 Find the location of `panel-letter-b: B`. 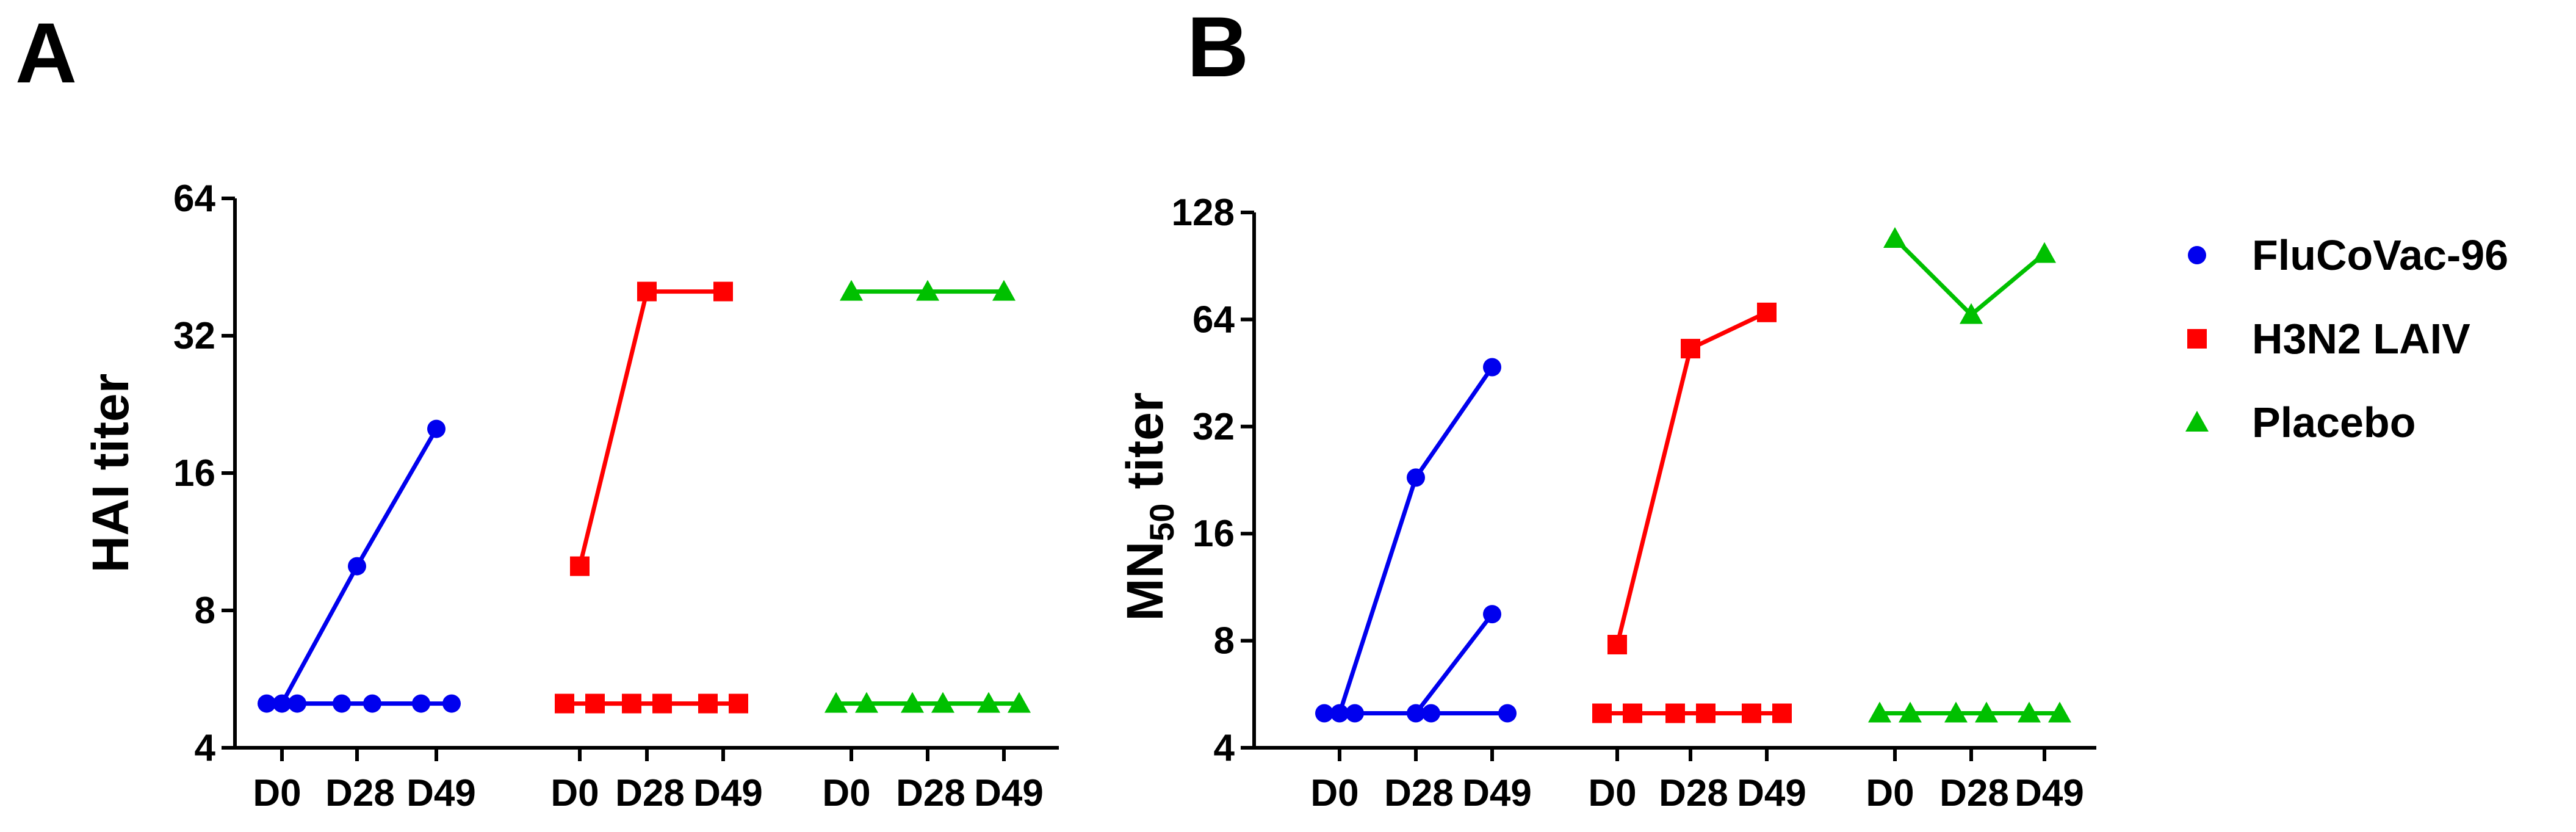

panel-letter-b: B is located at coordinates (1218, 47).